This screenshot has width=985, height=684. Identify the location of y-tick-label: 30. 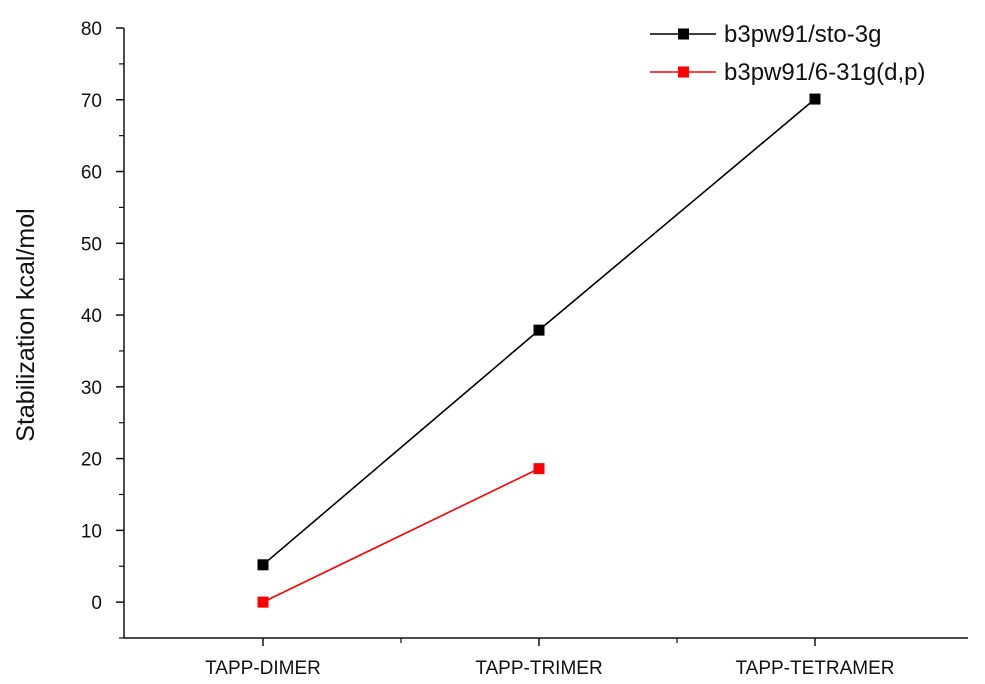
(91, 388).